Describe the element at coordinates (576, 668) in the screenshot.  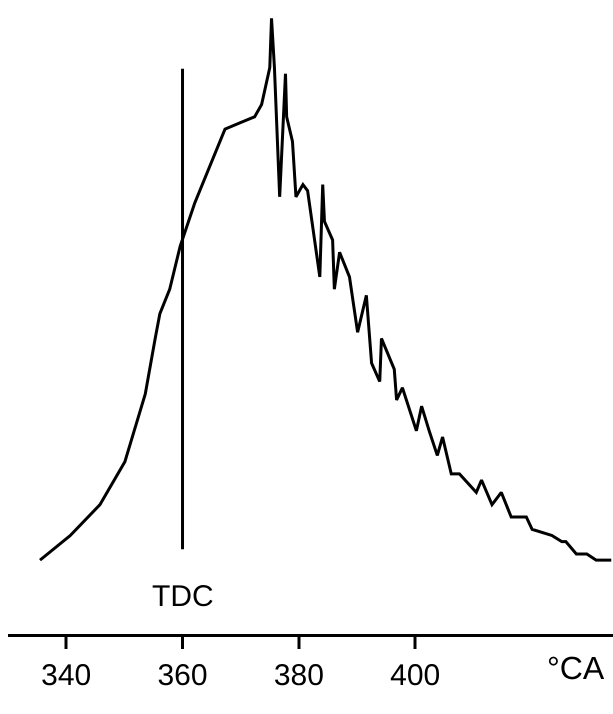
I see `x-axis-title: °CA` at that location.